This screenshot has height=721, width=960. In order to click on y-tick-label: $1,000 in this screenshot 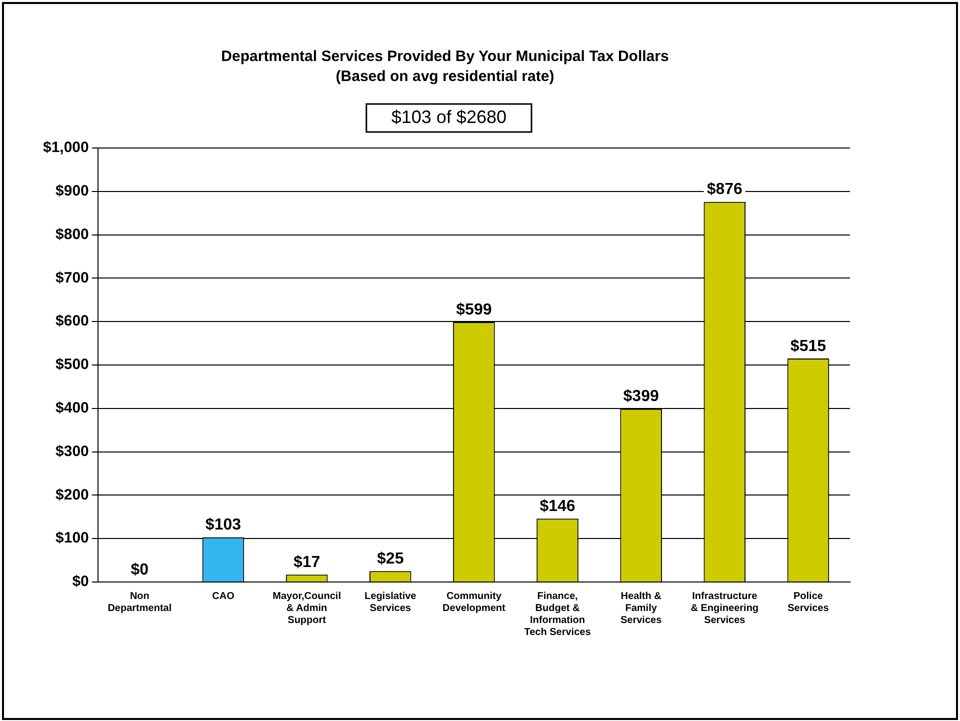, I will do `click(65, 147)`.